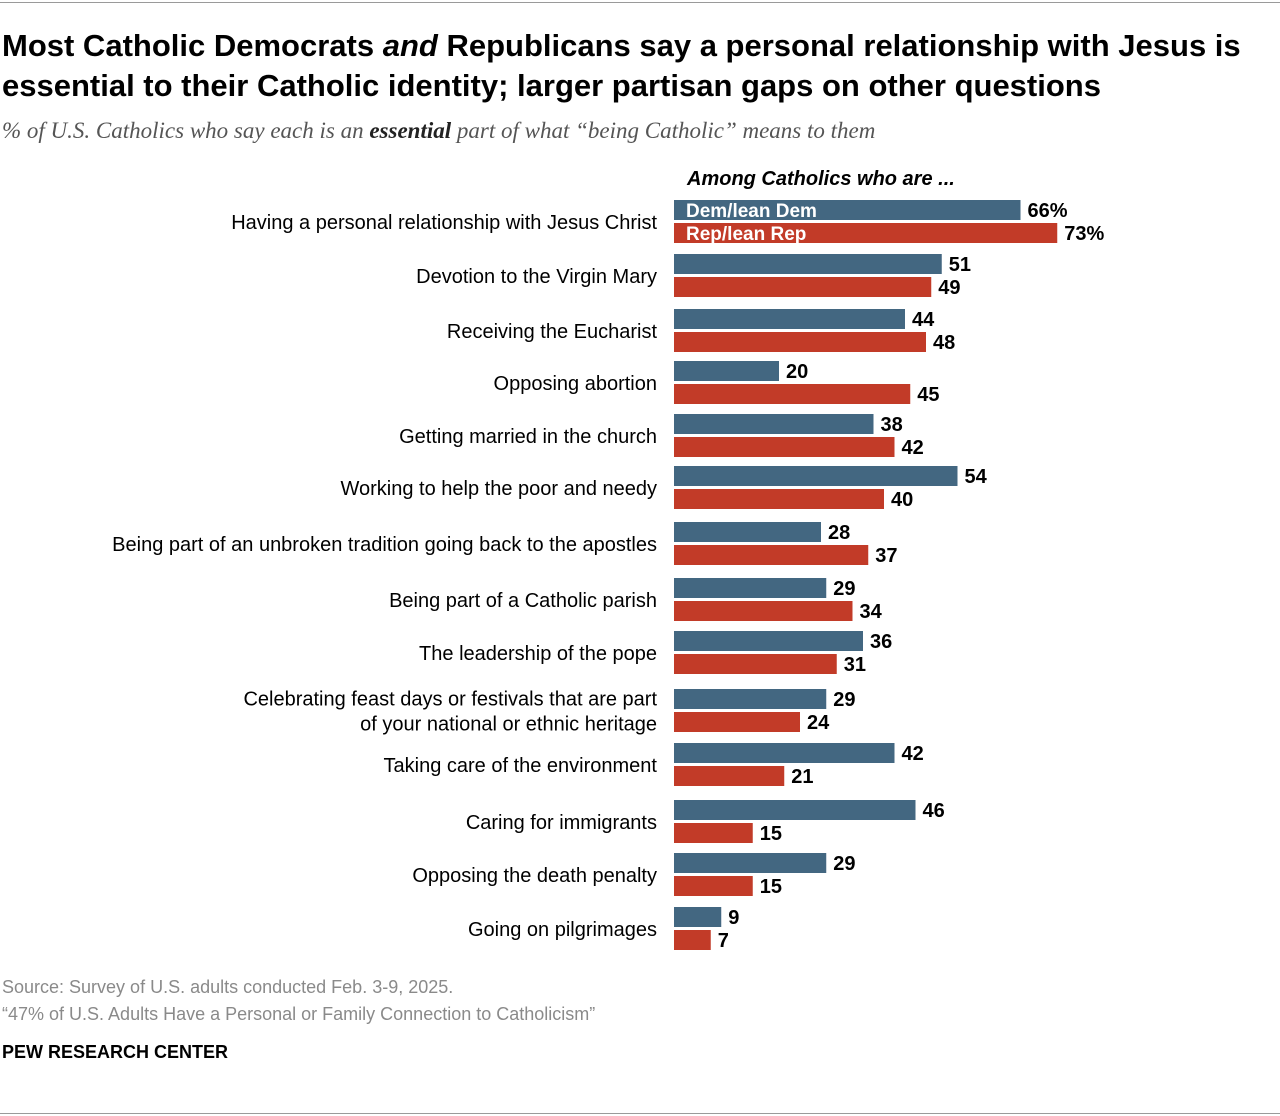  I want to click on rep-value-label-13: 15, so click(771, 887).